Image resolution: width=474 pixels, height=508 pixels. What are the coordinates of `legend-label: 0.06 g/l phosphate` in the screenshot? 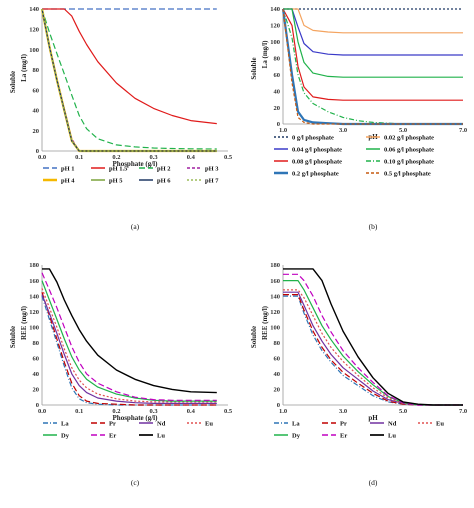 It's located at (409, 149).